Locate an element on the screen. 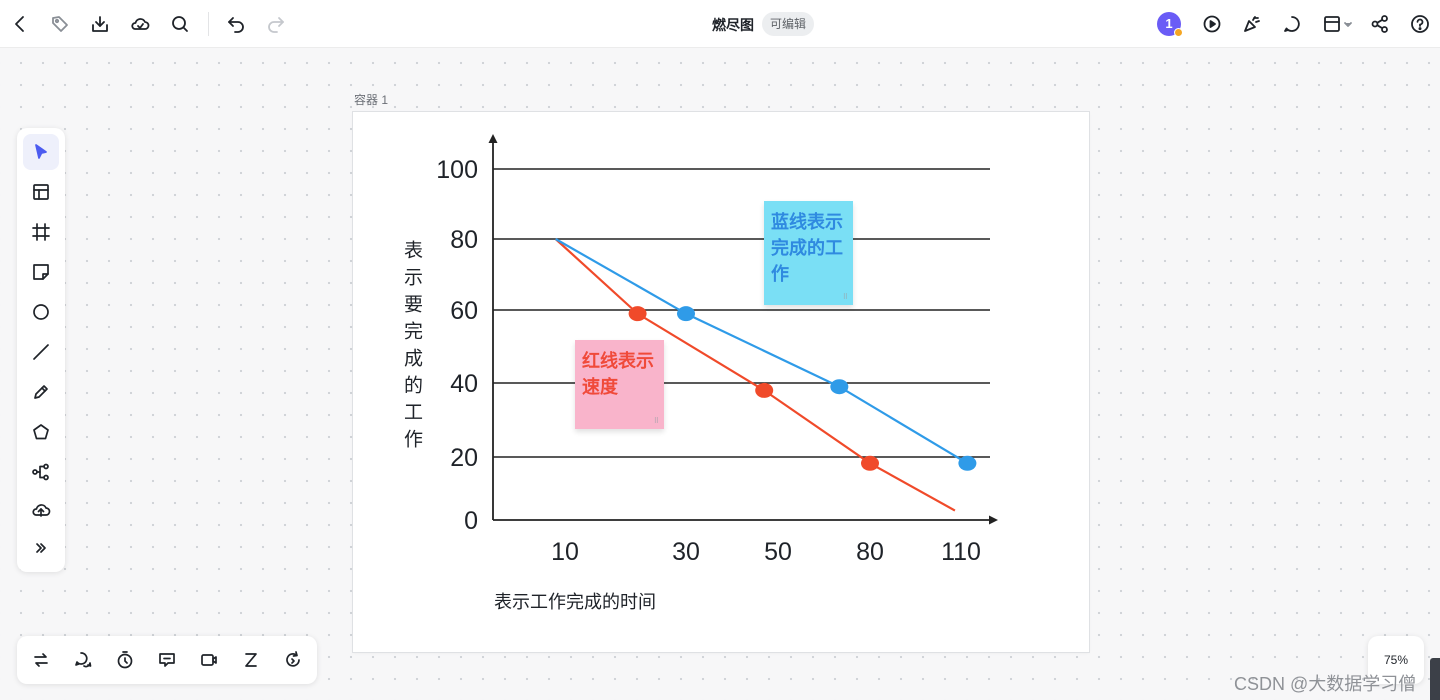  y-tick-label: 100 is located at coordinates (457, 170).